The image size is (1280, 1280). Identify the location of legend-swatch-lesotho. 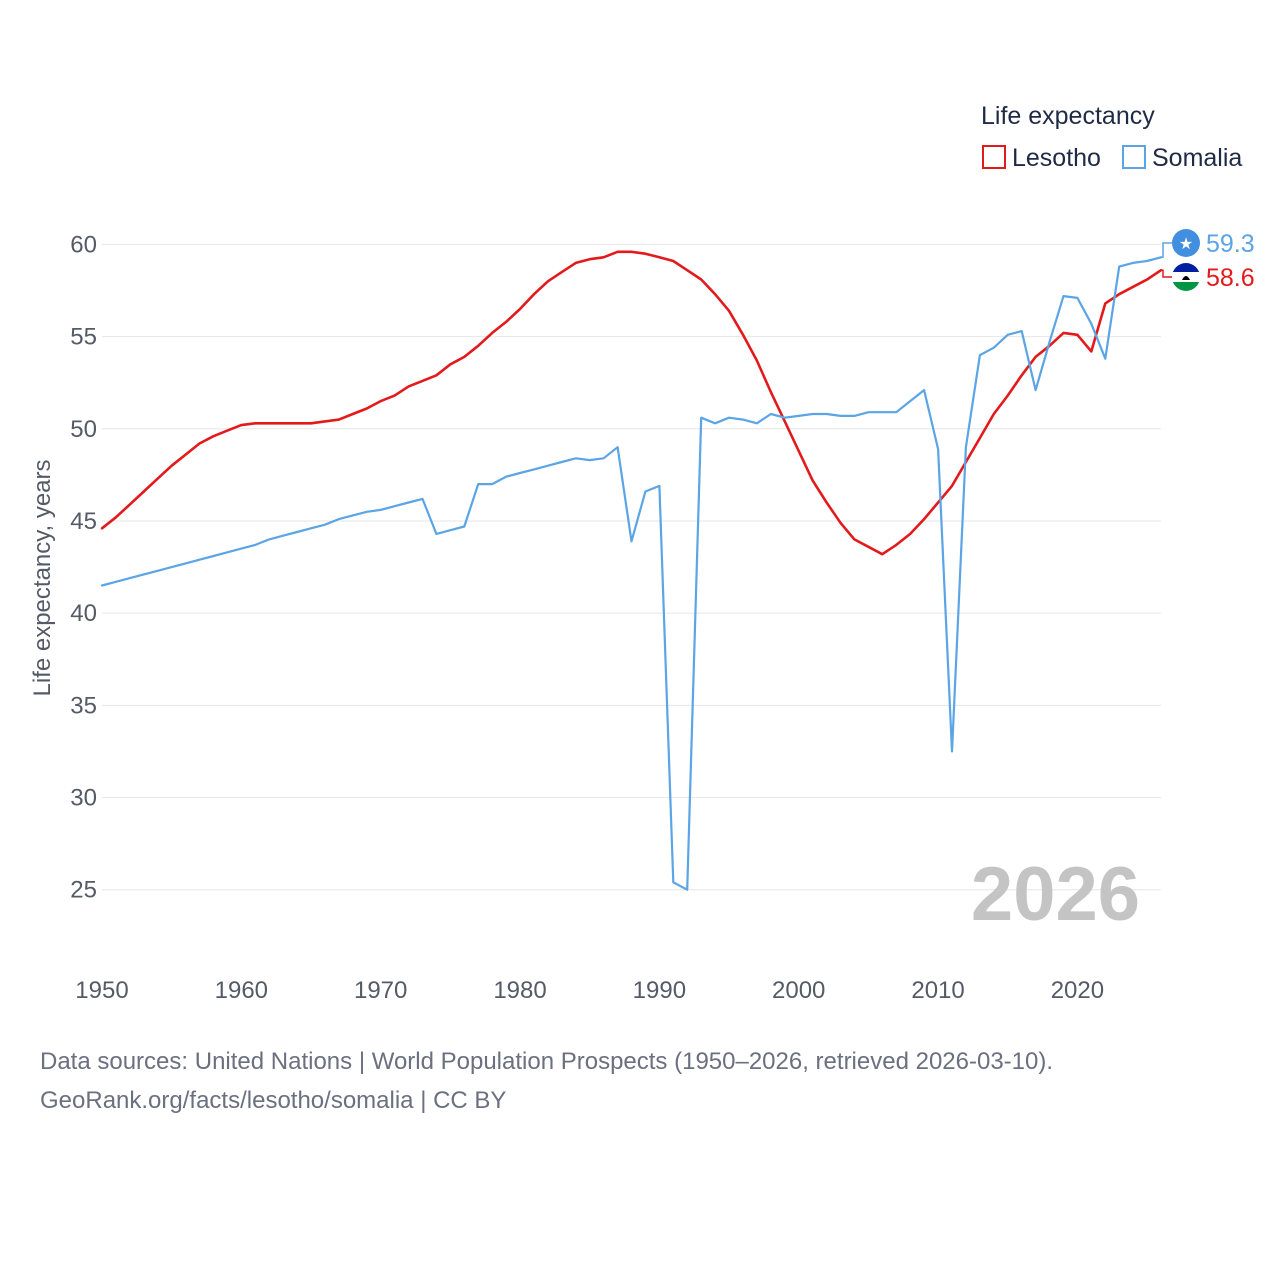
(994, 157).